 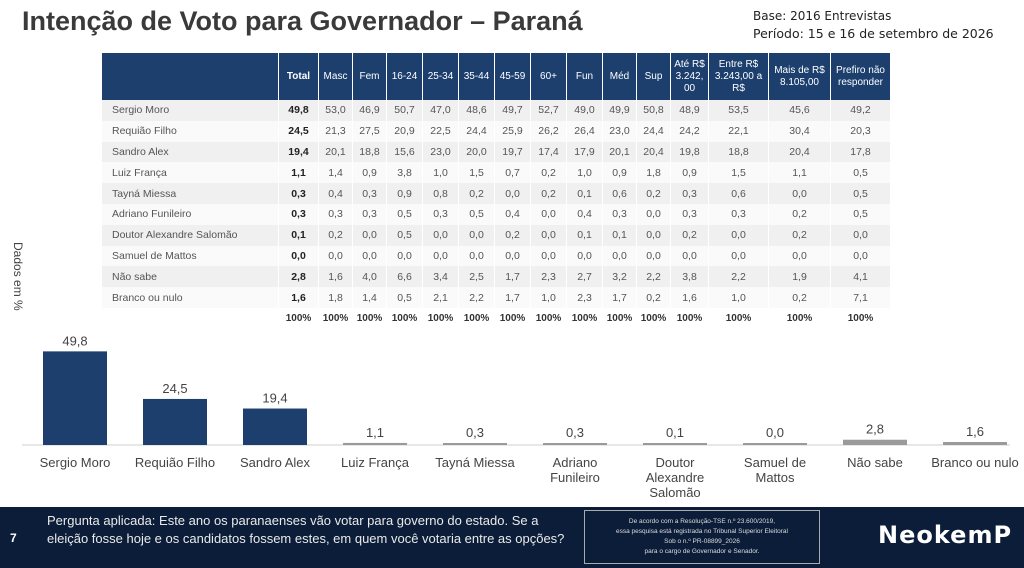 I want to click on column-header: Entre R$ 3.243,00 a R$, so click(x=738, y=76).